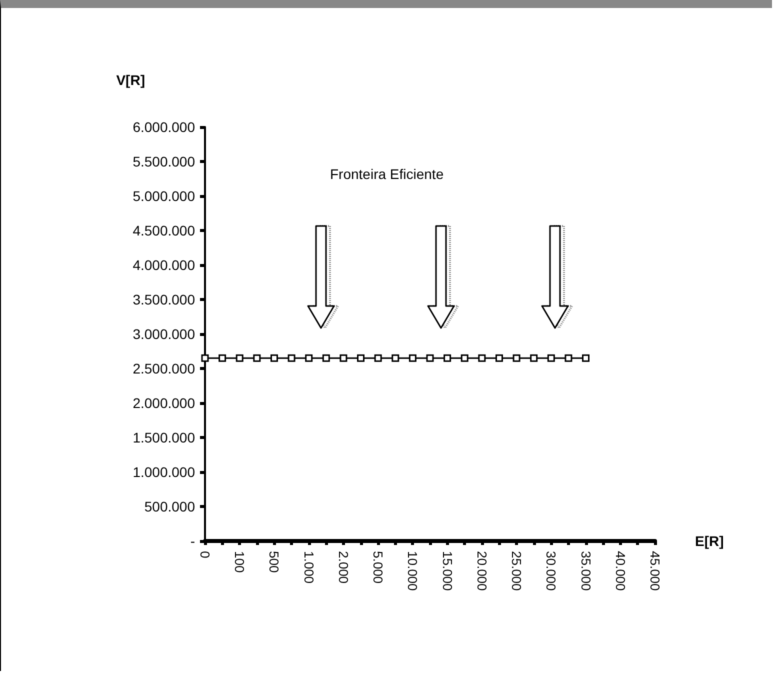  I want to click on y-tick-label: 4.000.000, so click(164, 265).